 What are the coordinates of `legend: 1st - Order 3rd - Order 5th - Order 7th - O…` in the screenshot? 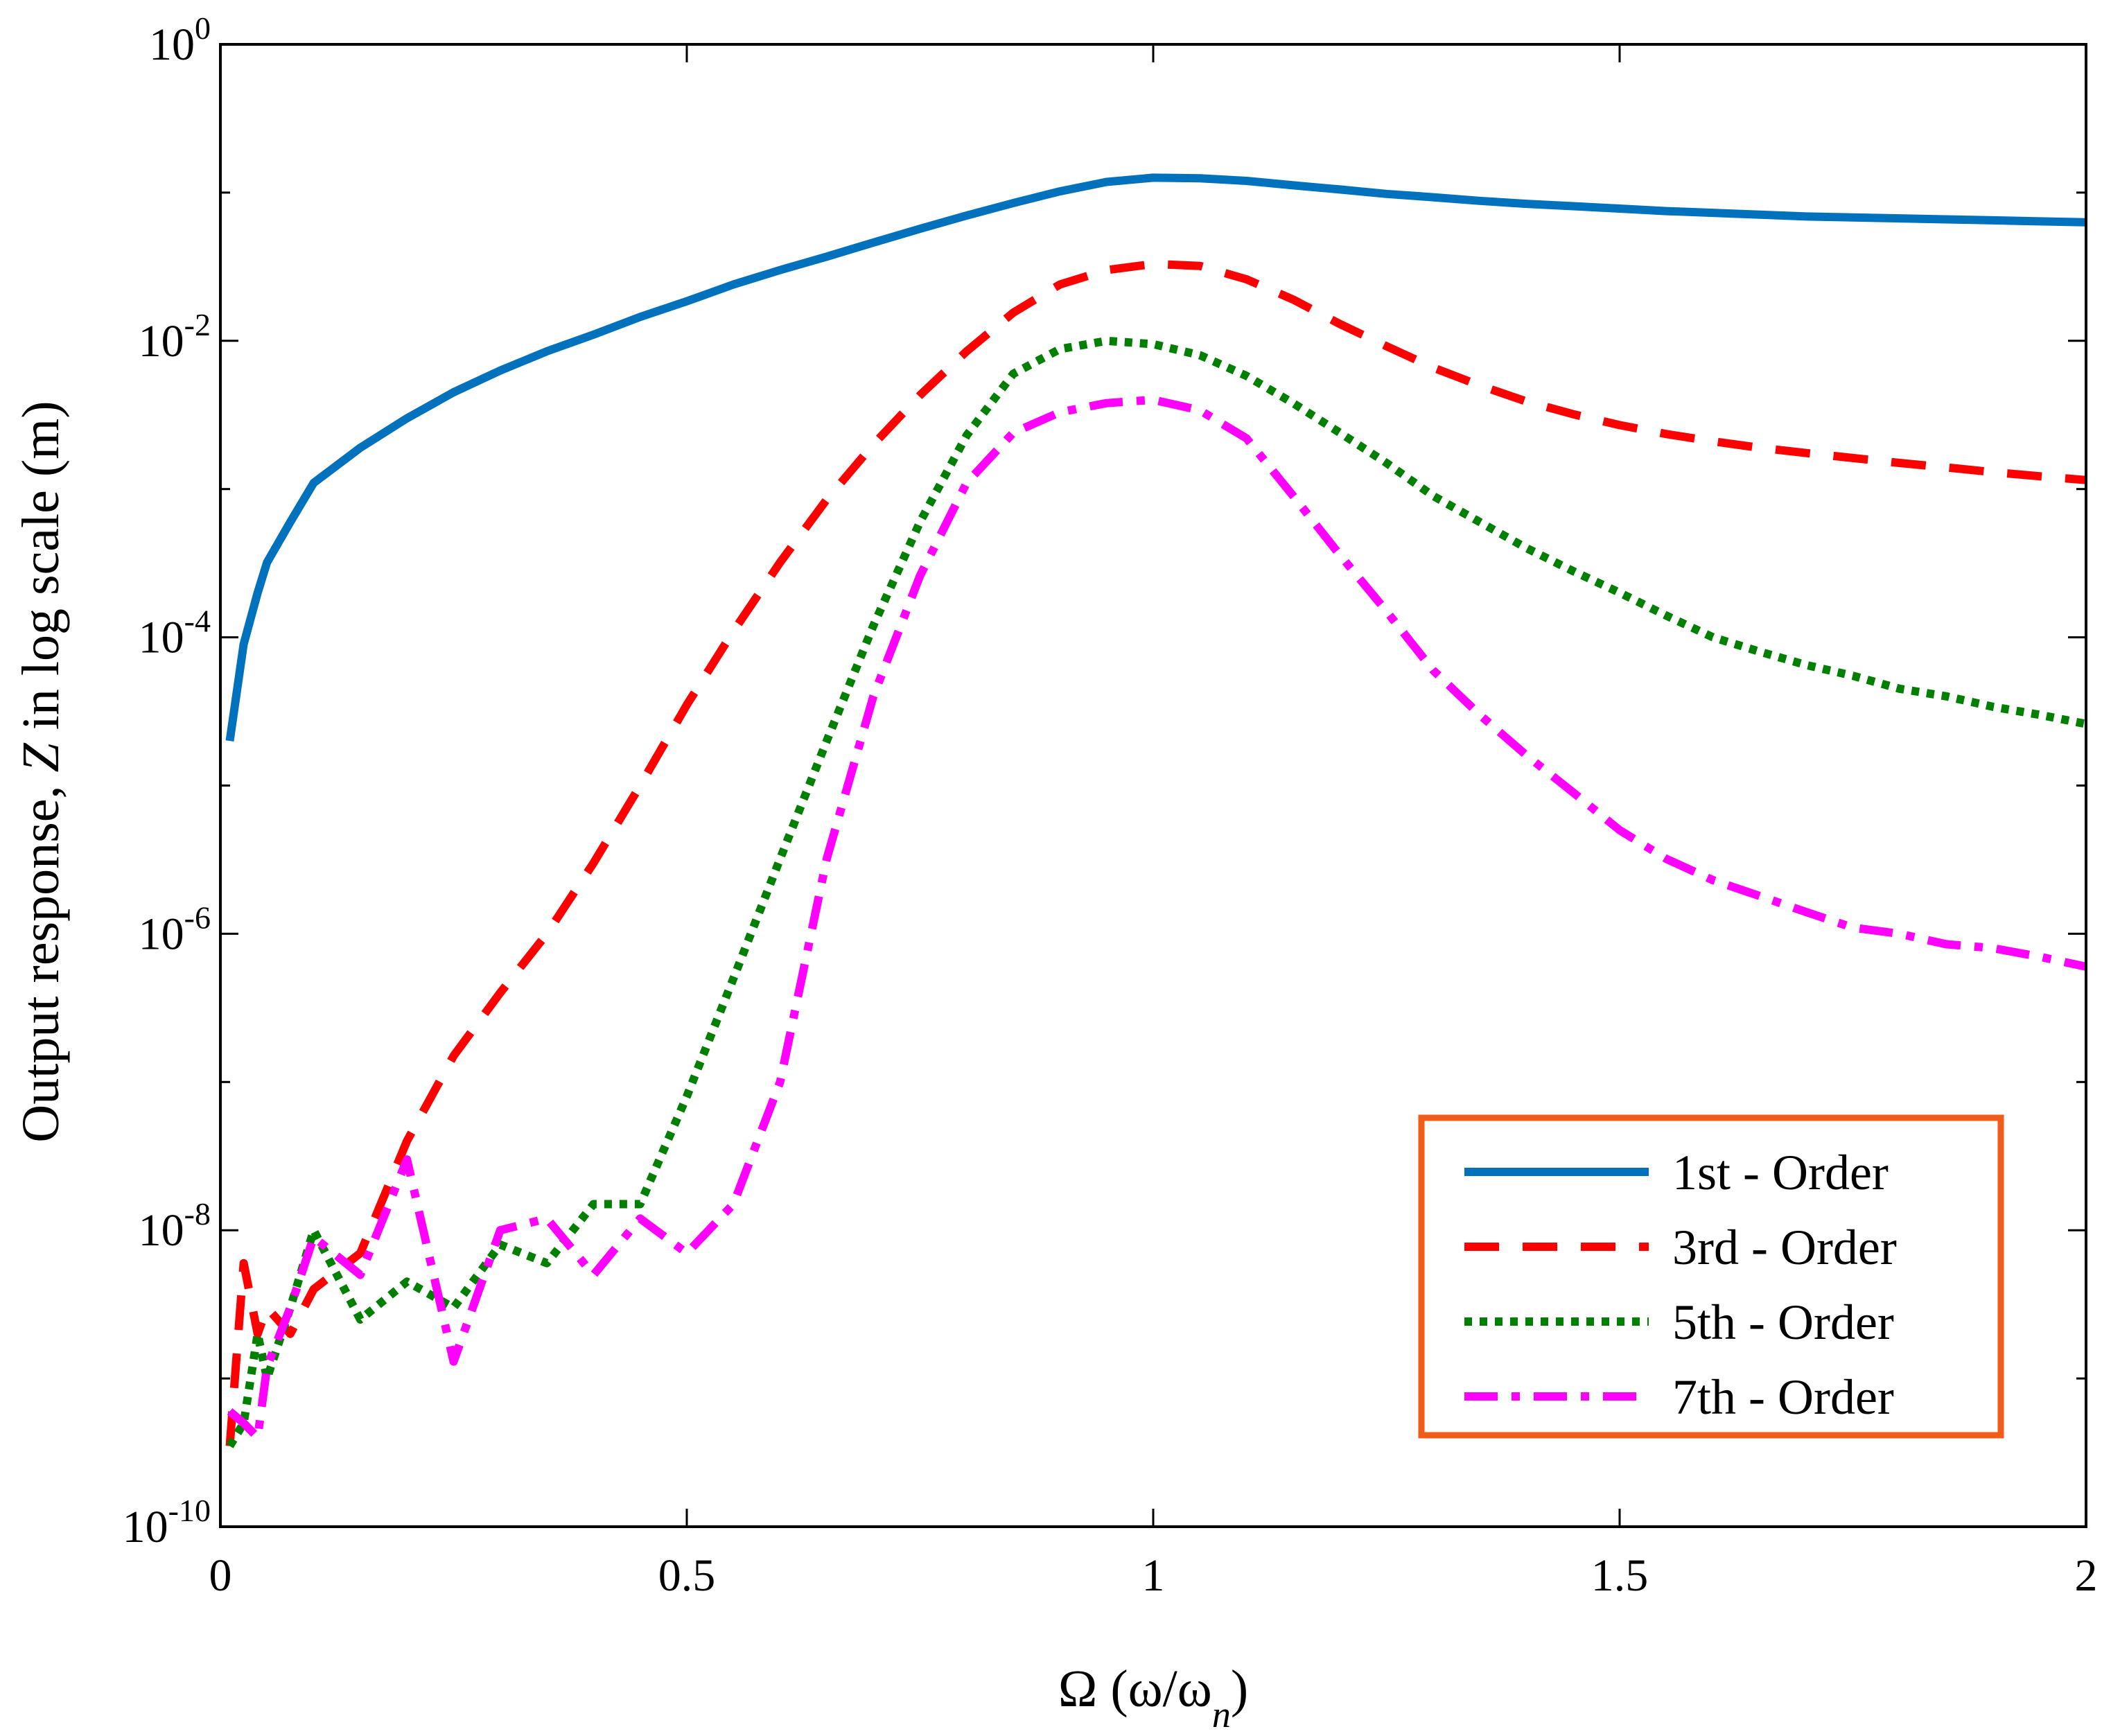 It's located at (1711, 1276).